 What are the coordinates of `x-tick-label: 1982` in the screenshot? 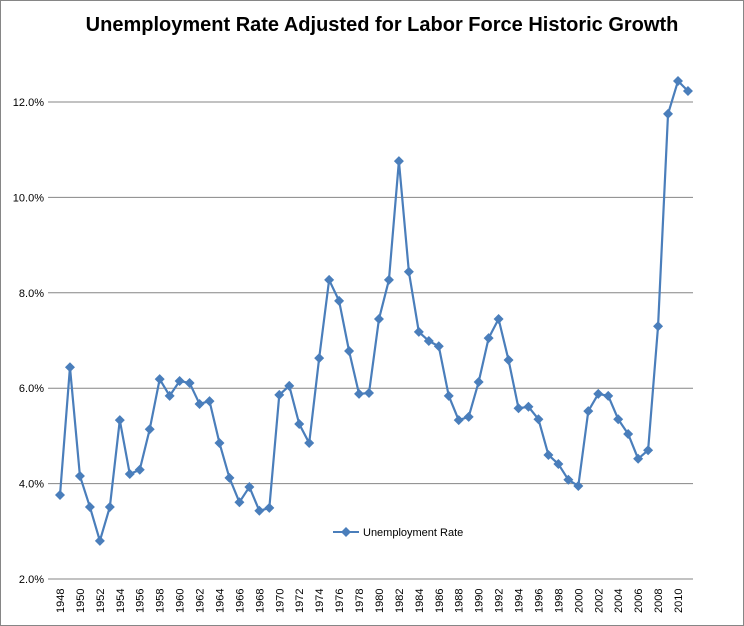 It's located at (400, 601).